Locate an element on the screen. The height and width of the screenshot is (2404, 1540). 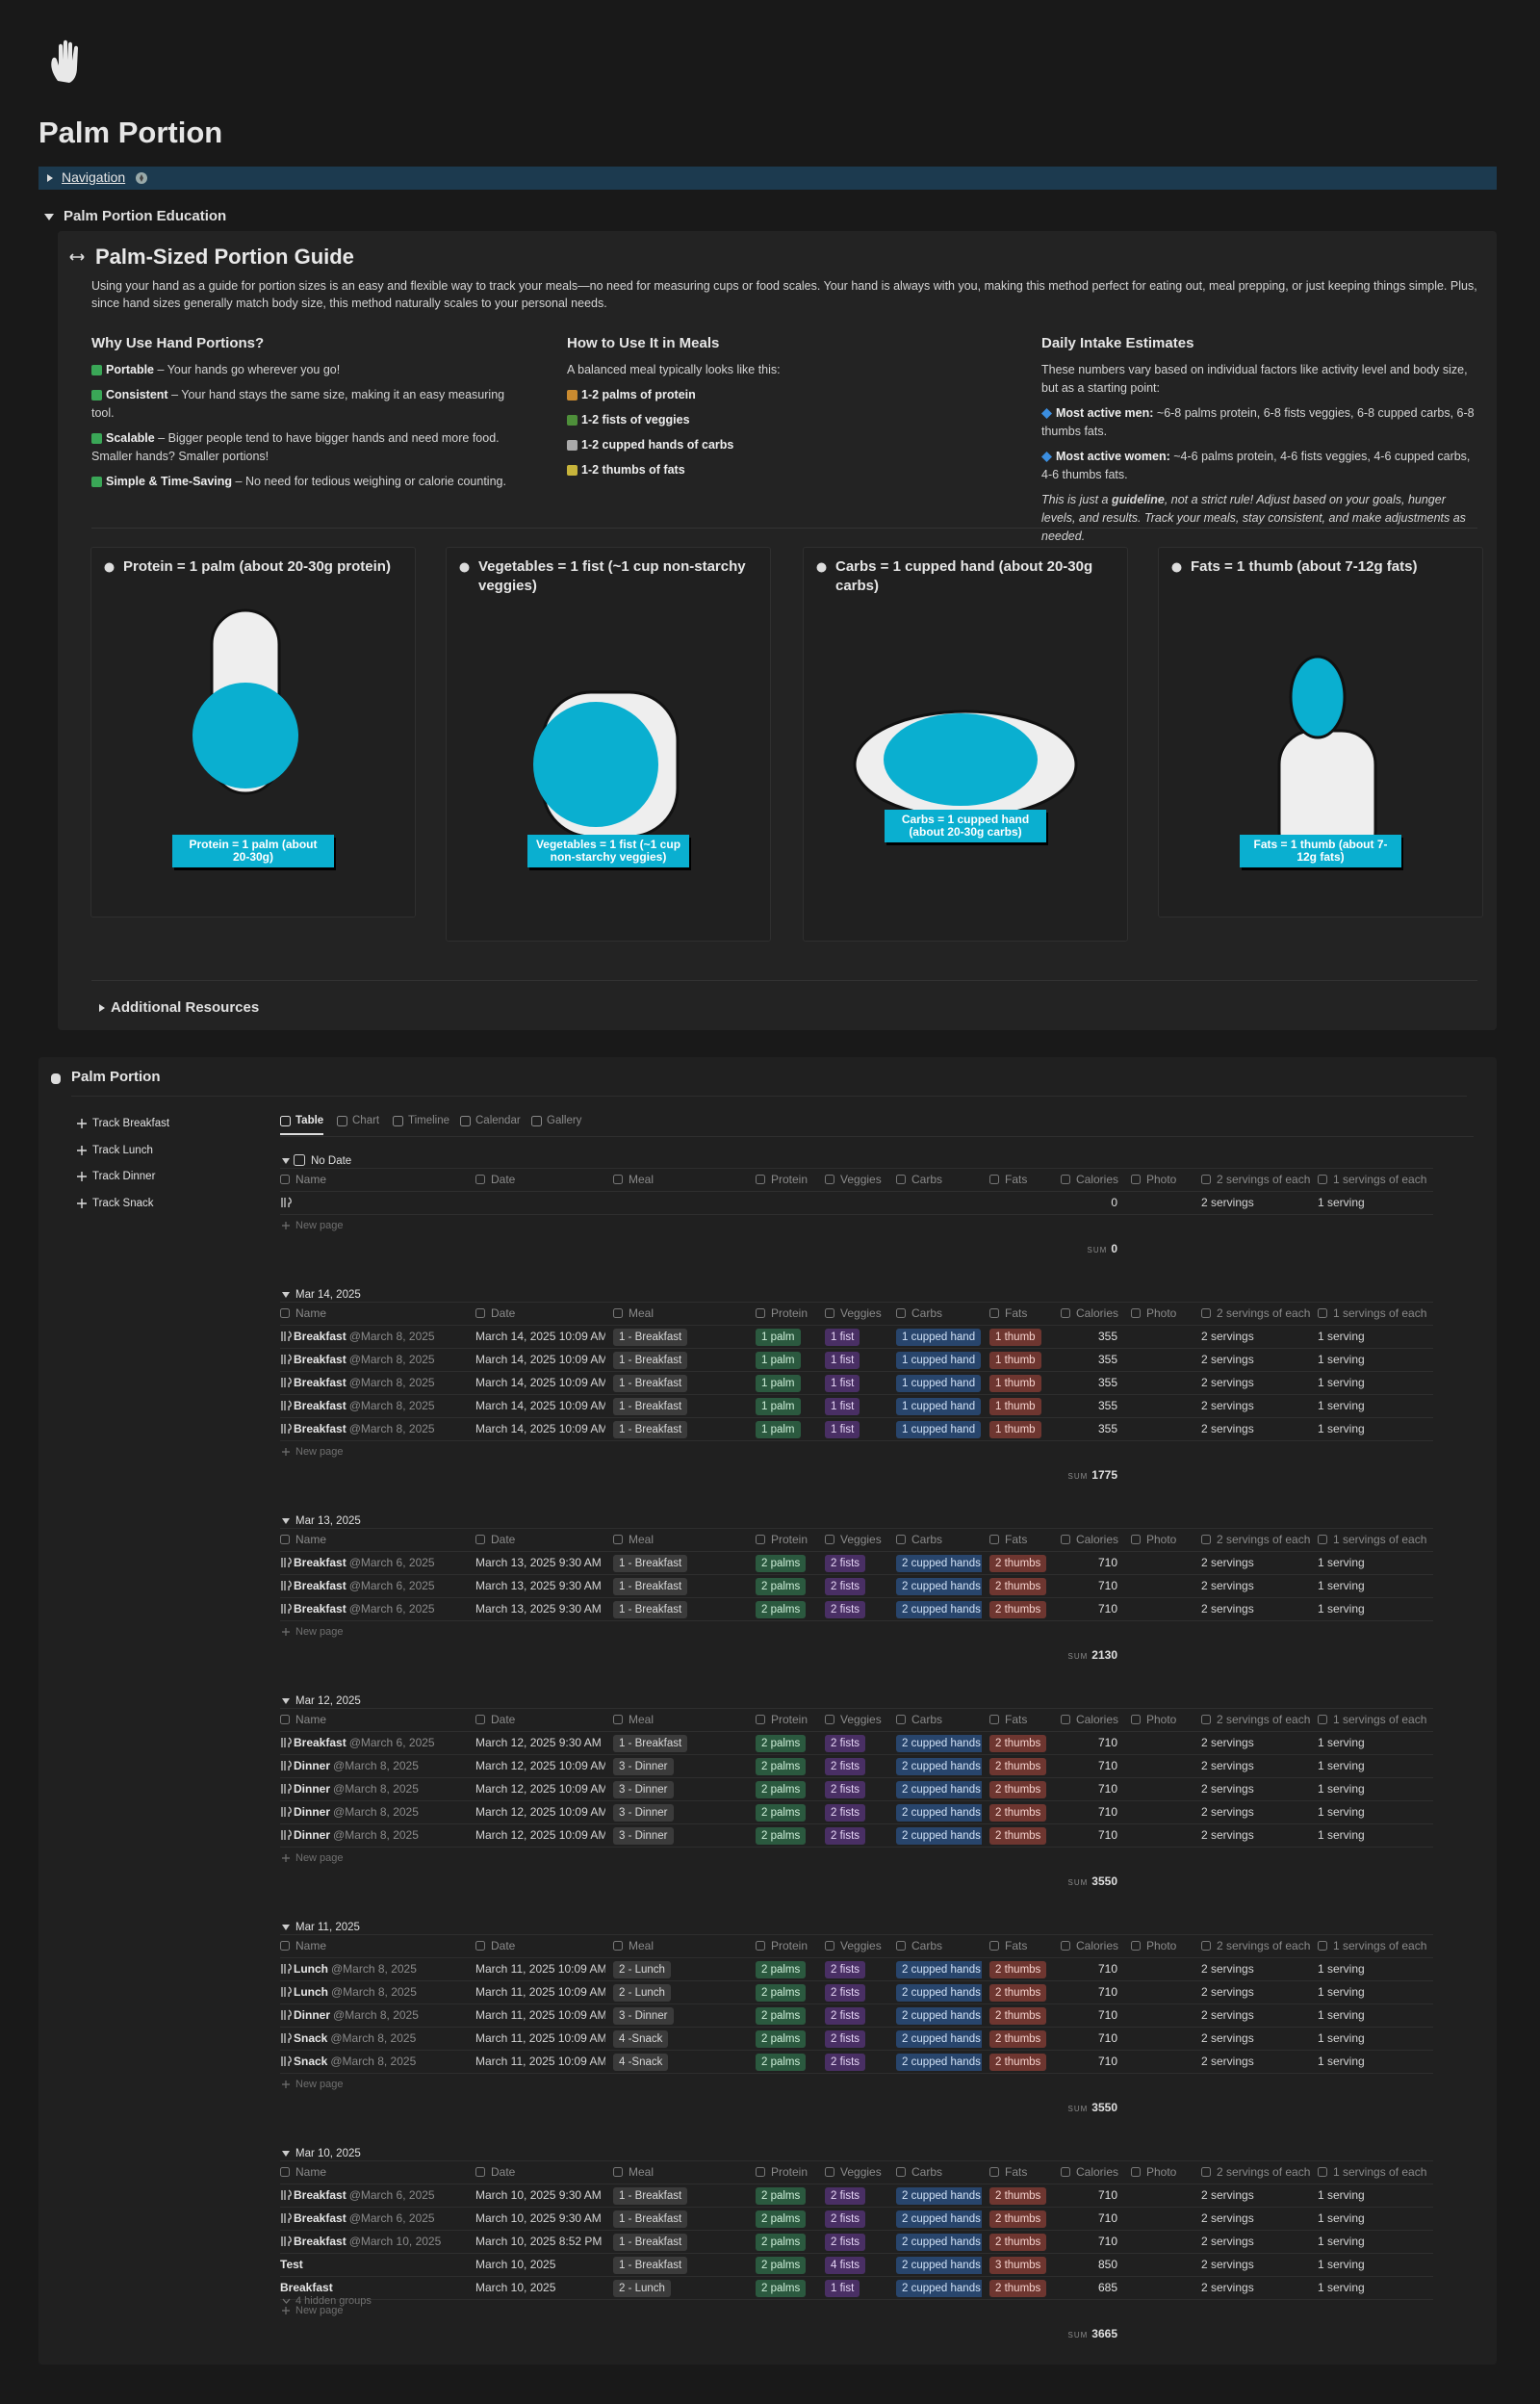
tag: 1 thumb is located at coordinates (1015, 1406).